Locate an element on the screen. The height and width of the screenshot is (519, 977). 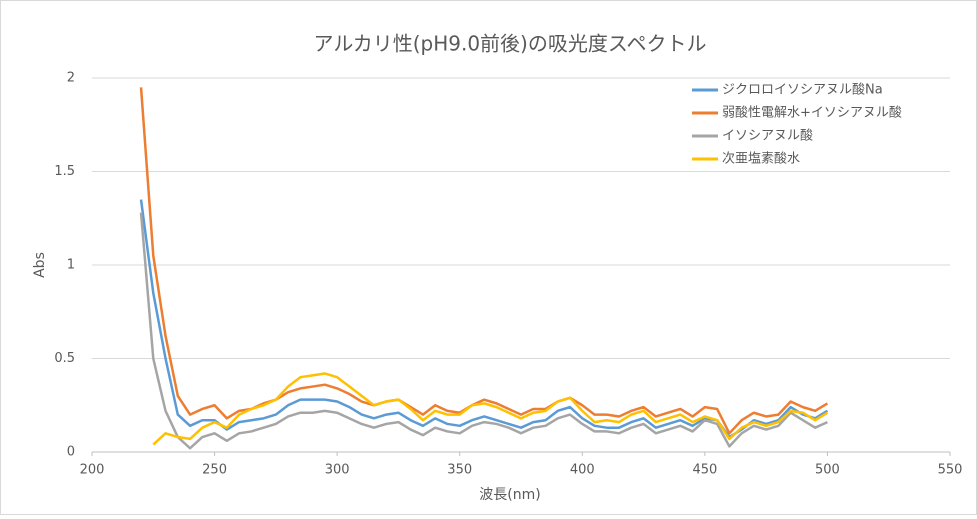
y-tick-label: 1 is located at coordinates (71, 265).